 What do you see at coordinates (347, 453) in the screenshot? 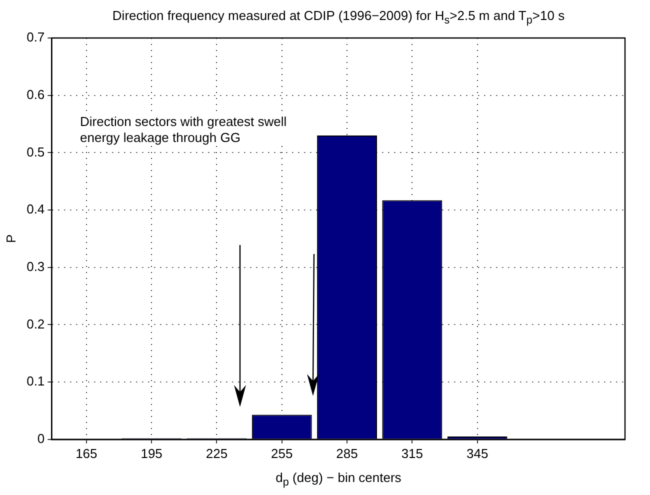
I see `x-tick-label: 285` at bounding box center [347, 453].